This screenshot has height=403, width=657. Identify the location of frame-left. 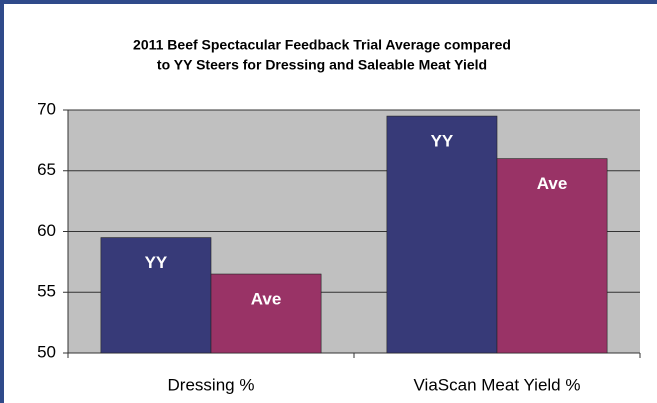
(2, 201).